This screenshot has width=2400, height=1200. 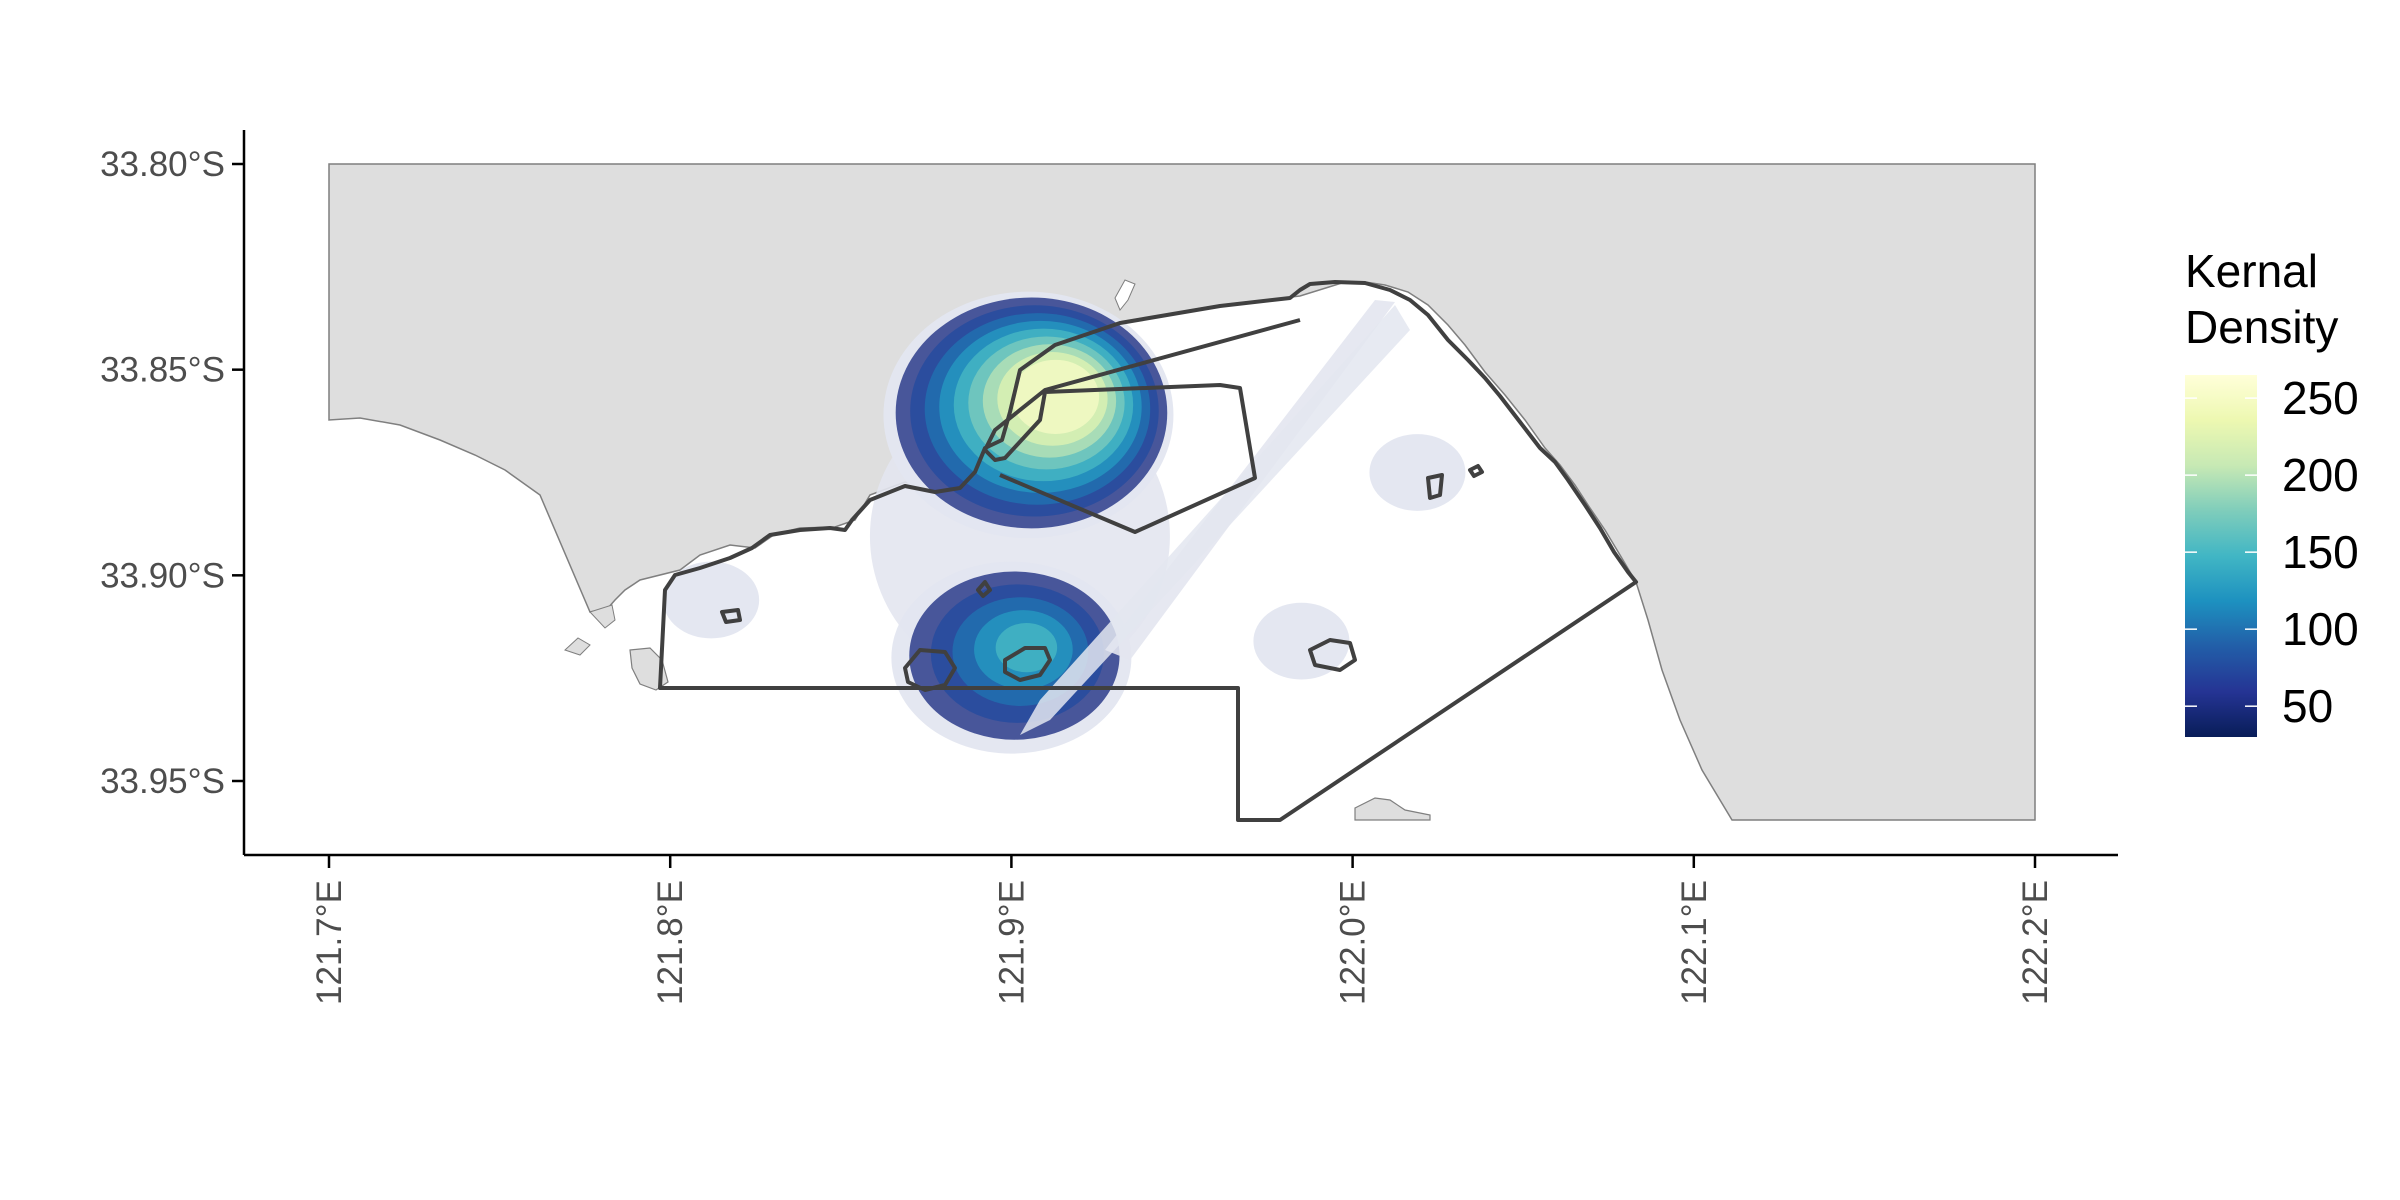 What do you see at coordinates (1011, 942) in the screenshot?
I see `x-tick-label-2: 121.9°E` at bounding box center [1011, 942].